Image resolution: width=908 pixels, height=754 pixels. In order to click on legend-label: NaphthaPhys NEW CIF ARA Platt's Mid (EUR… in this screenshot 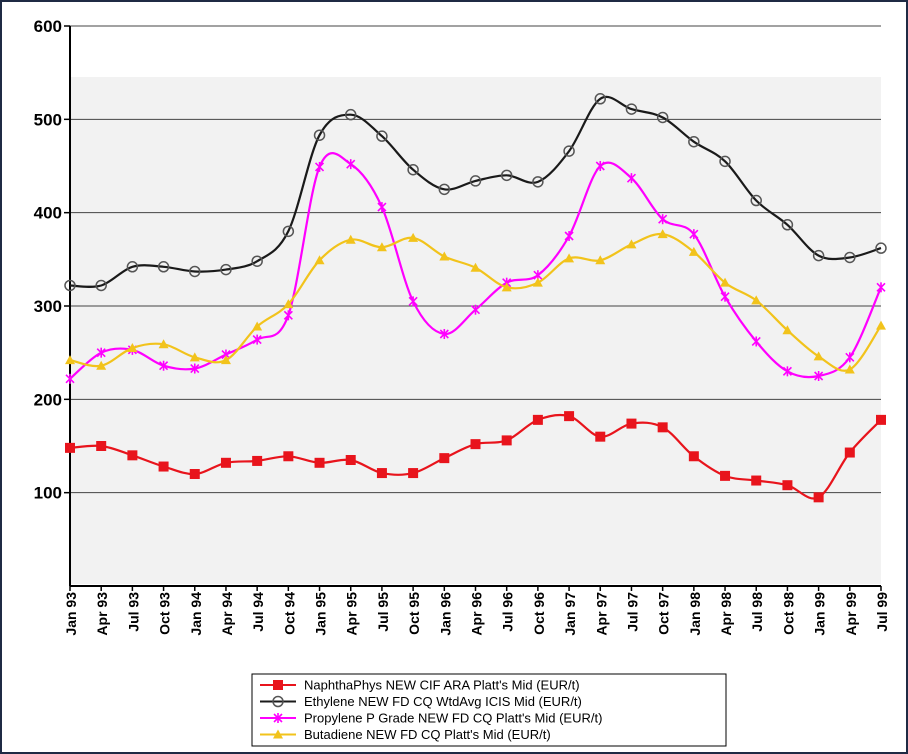, I will do `click(442, 685)`.